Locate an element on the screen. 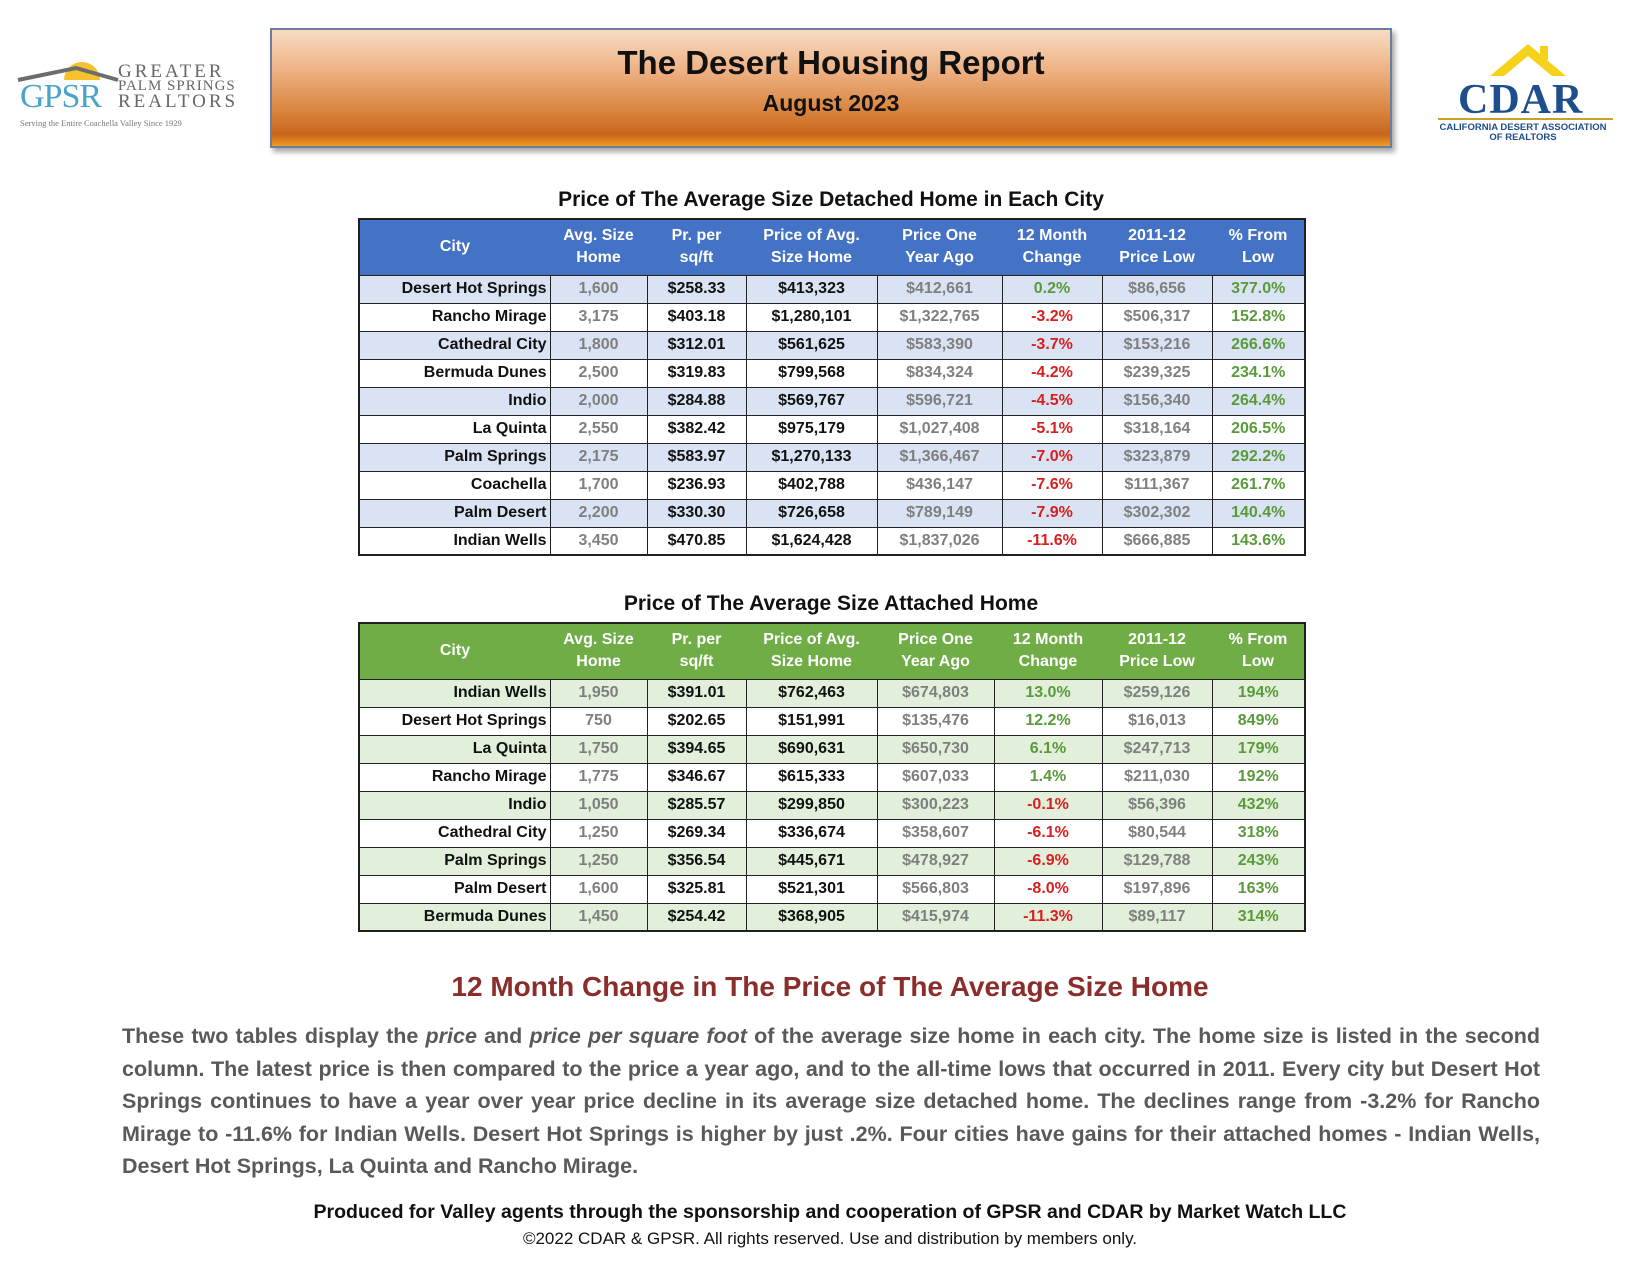 This screenshot has height=1275, width=1650. city-cell: Indian Wells is located at coordinates (454, 541).